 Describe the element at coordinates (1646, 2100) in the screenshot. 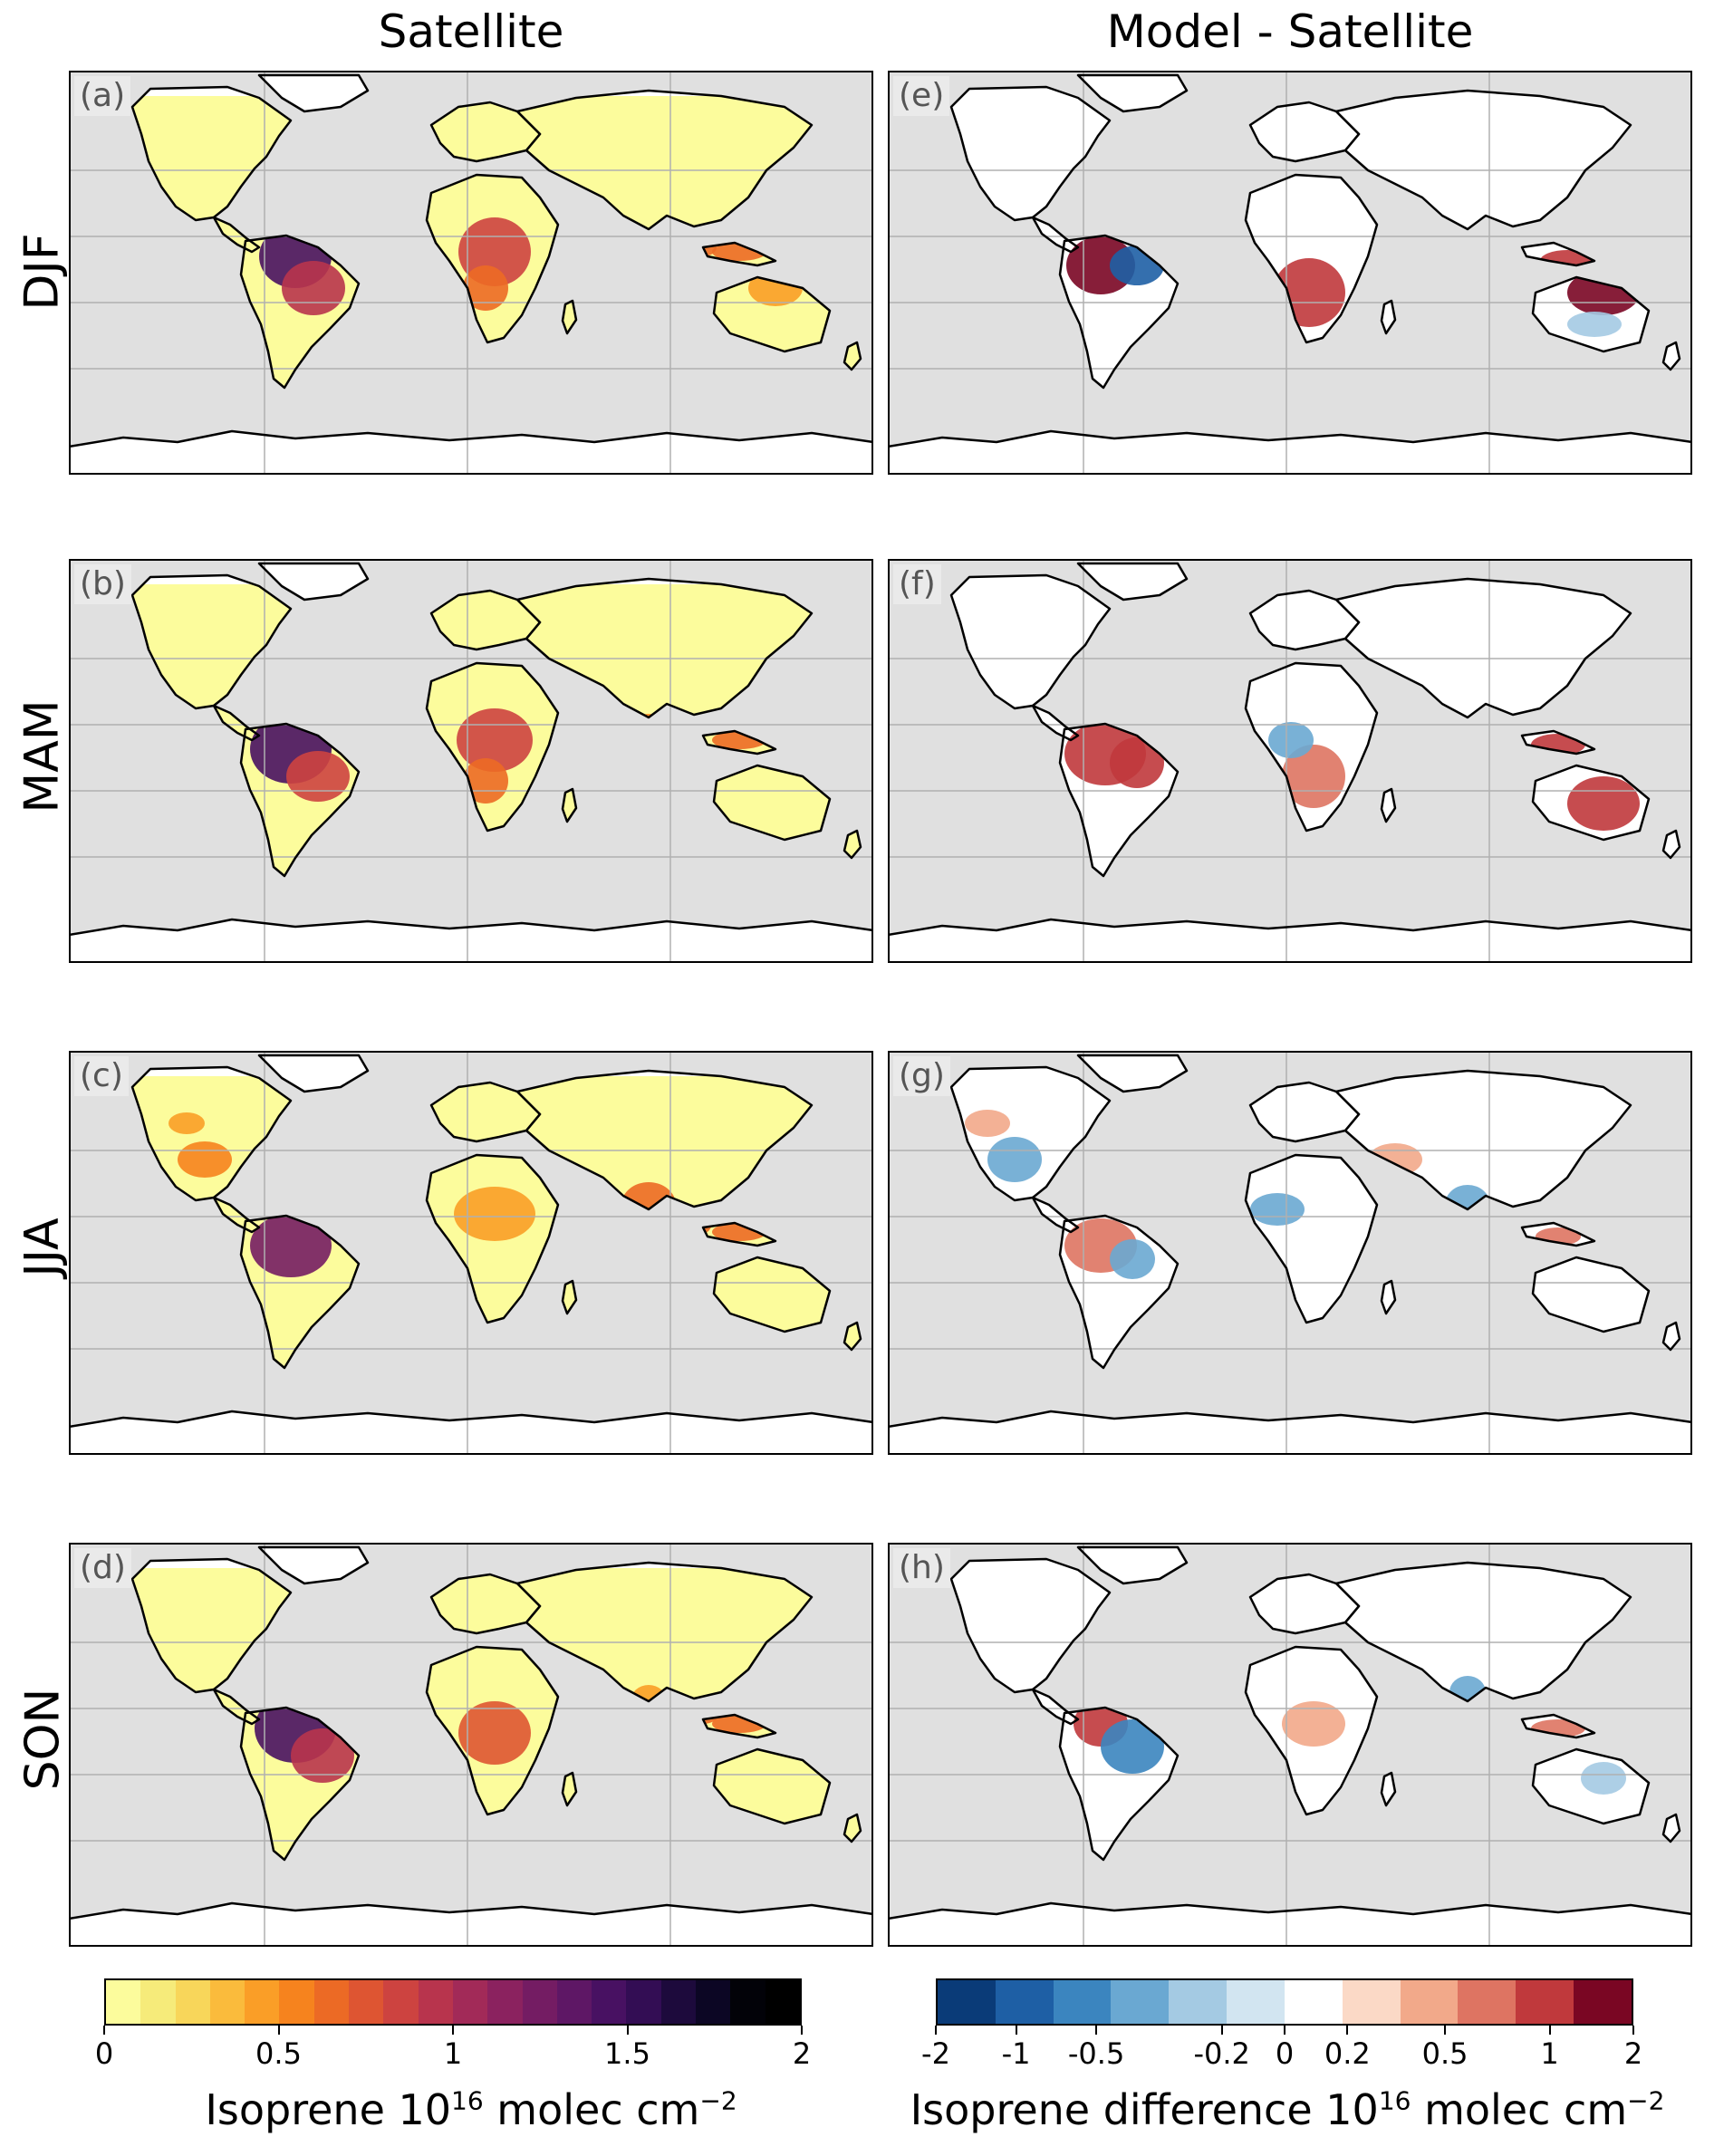

I see `label-unit-exponent: −2` at that location.